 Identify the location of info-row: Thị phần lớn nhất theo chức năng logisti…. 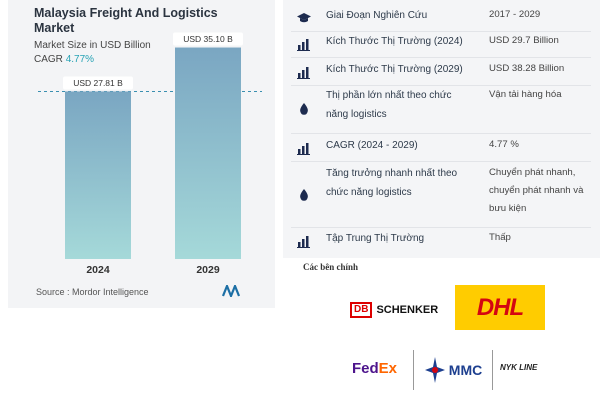
(441, 109).